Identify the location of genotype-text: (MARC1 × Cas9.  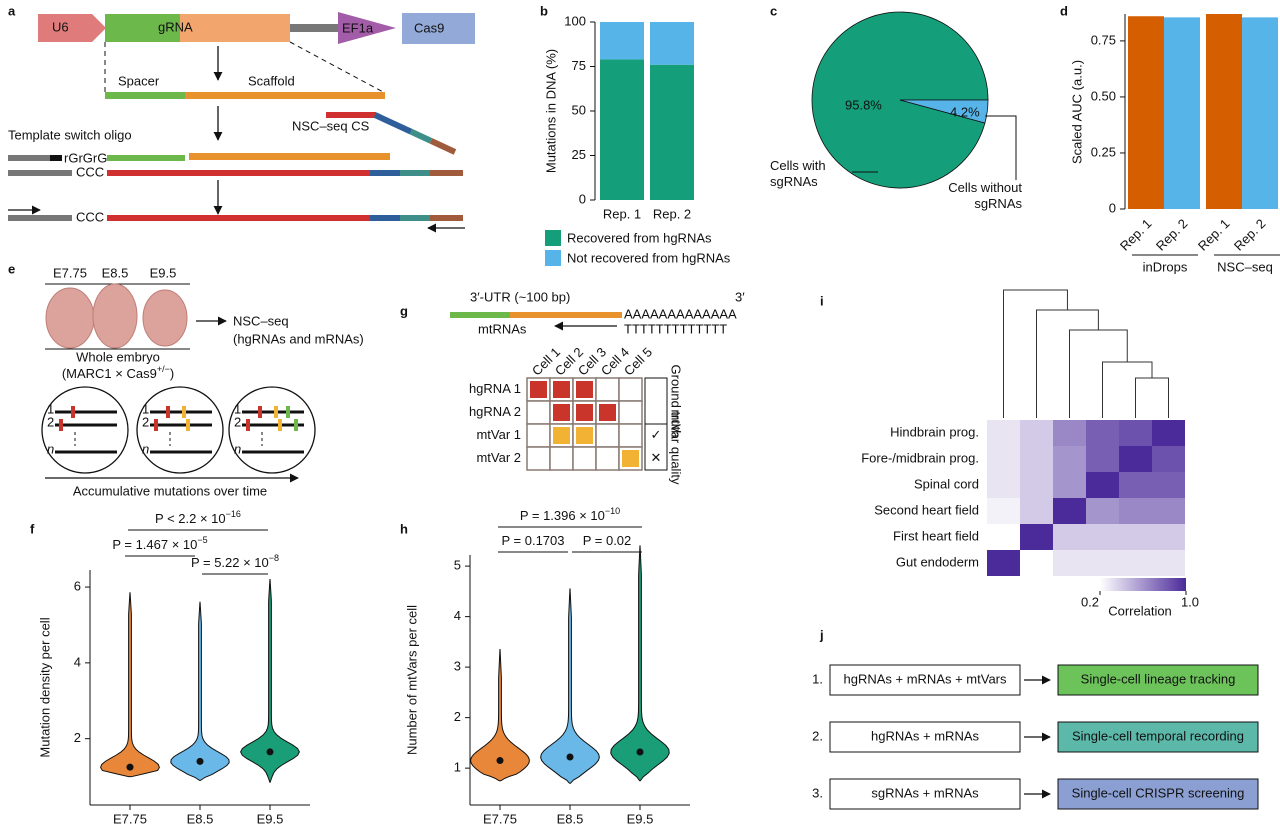
(109, 373).